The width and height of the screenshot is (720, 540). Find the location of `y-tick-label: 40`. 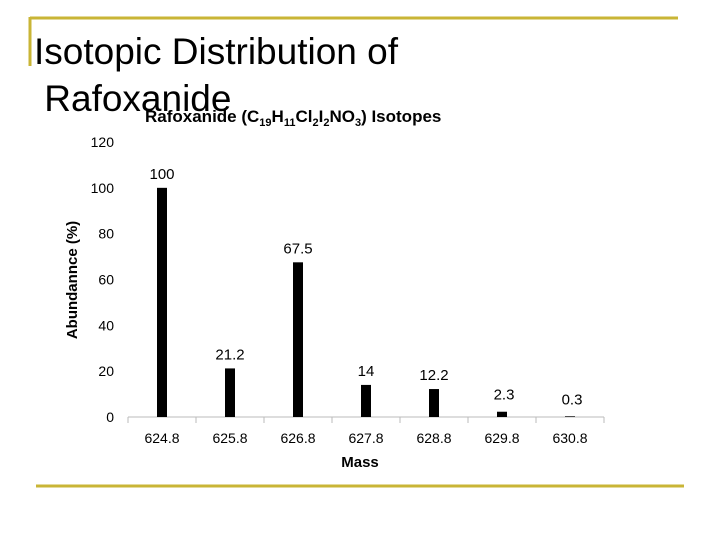

y-tick-label: 40 is located at coordinates (106, 325).